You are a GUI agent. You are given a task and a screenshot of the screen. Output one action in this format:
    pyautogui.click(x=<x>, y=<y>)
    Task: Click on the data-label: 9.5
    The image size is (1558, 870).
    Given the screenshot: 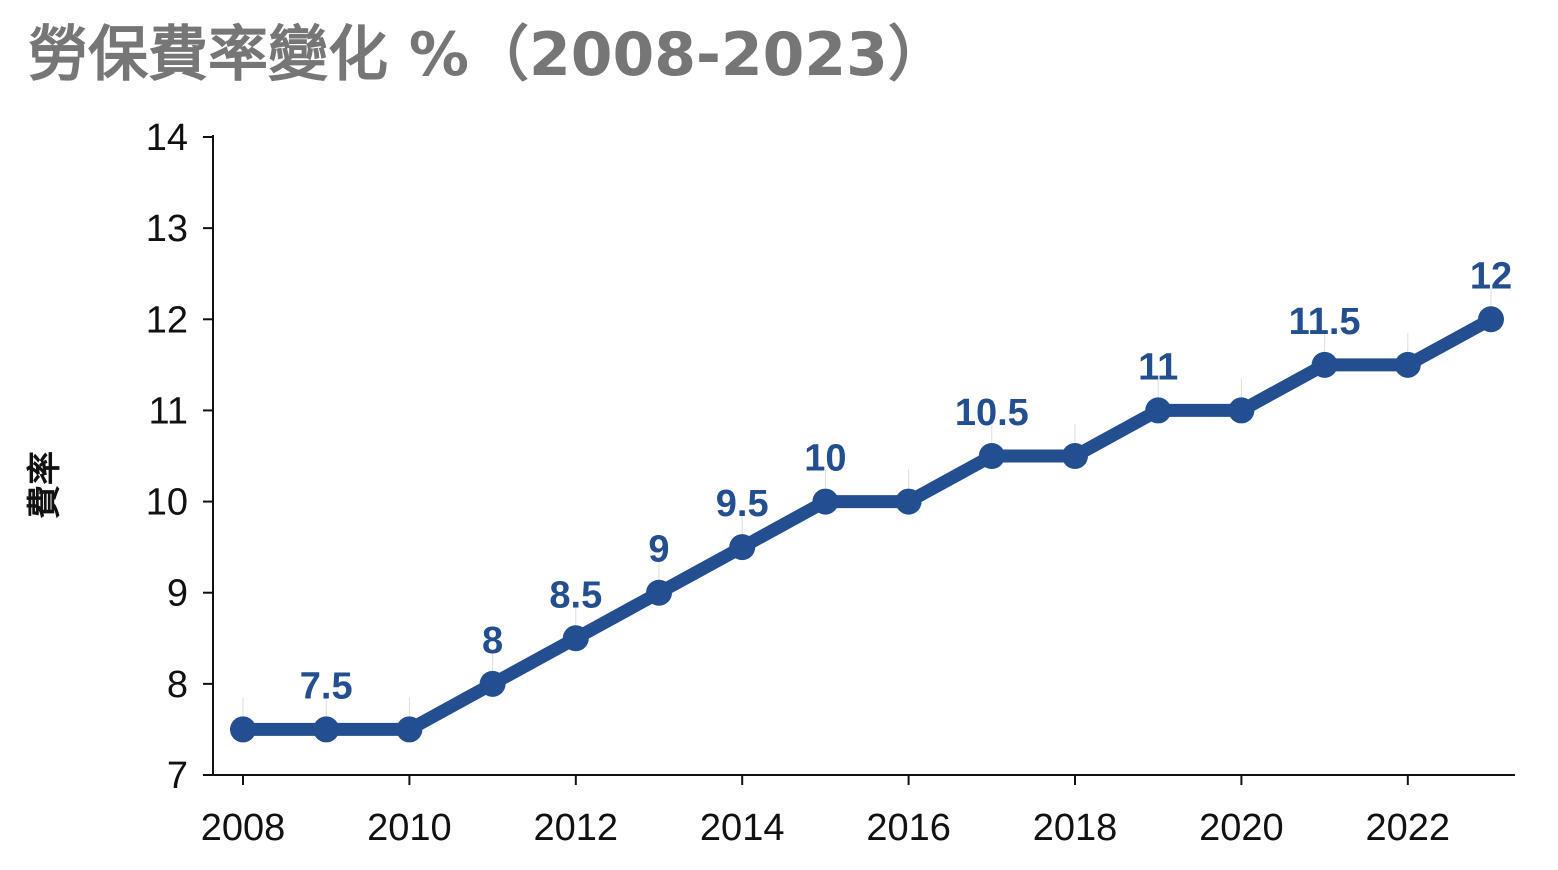 What is the action you would take?
    pyautogui.click(x=742, y=504)
    